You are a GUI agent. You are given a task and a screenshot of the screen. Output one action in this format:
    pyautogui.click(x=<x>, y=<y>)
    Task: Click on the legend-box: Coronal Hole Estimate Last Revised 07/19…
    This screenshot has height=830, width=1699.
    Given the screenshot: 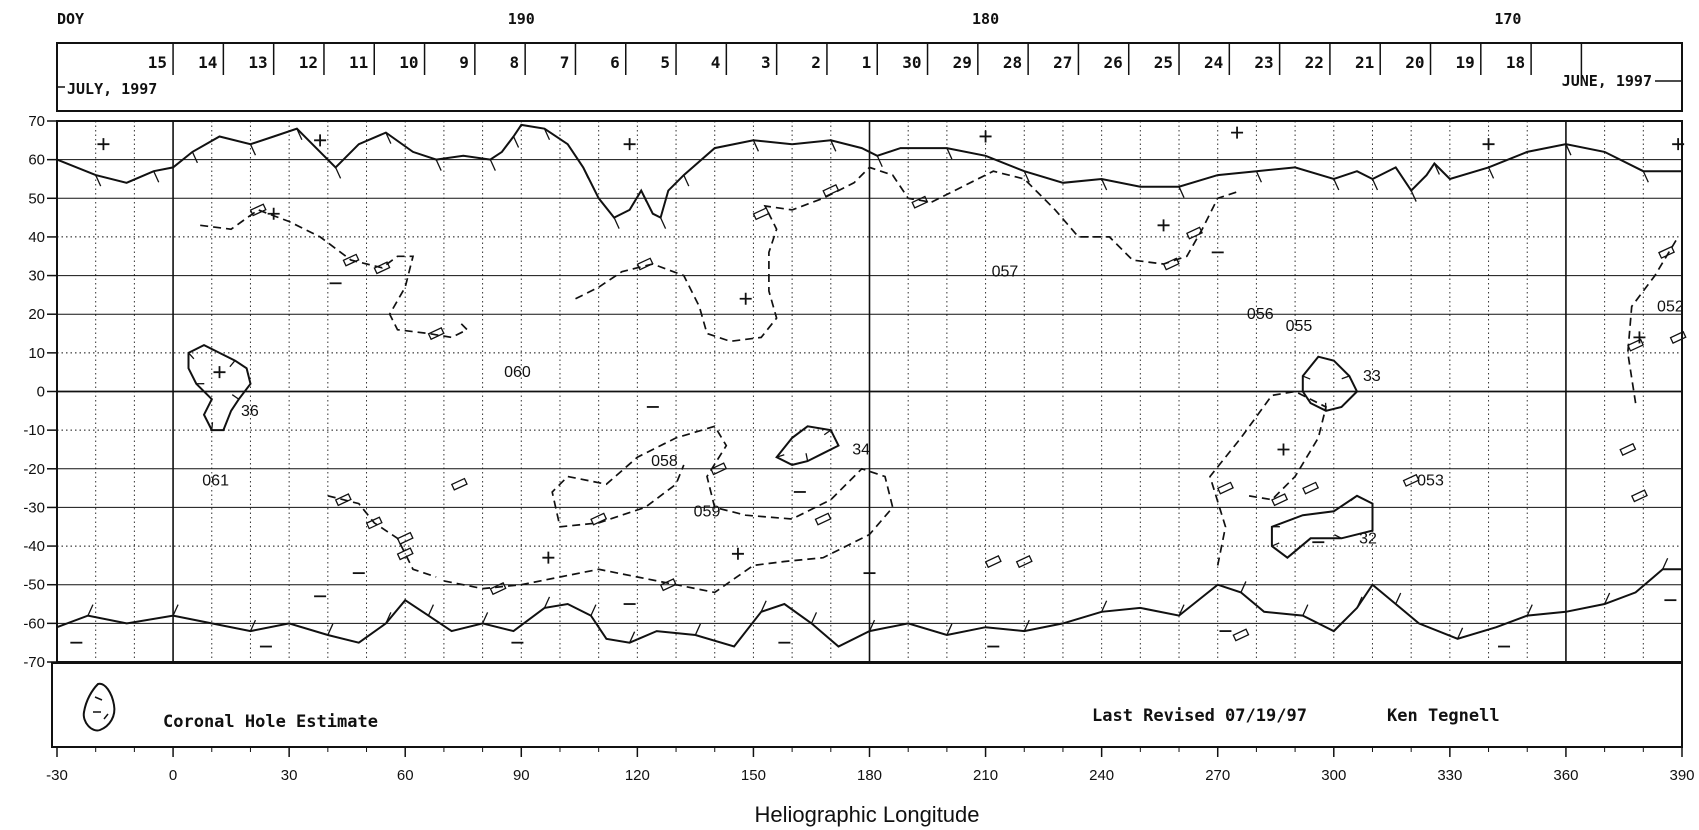 What is the action you would take?
    pyautogui.click(x=867, y=705)
    